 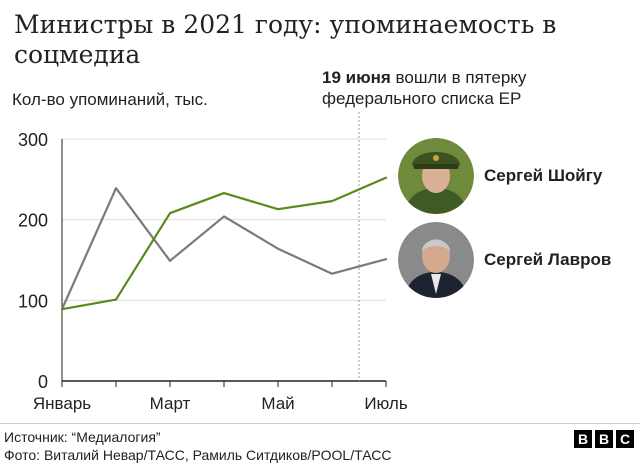 What do you see at coordinates (224, 249) in the screenshot?
I see `series-line-lavrov` at bounding box center [224, 249].